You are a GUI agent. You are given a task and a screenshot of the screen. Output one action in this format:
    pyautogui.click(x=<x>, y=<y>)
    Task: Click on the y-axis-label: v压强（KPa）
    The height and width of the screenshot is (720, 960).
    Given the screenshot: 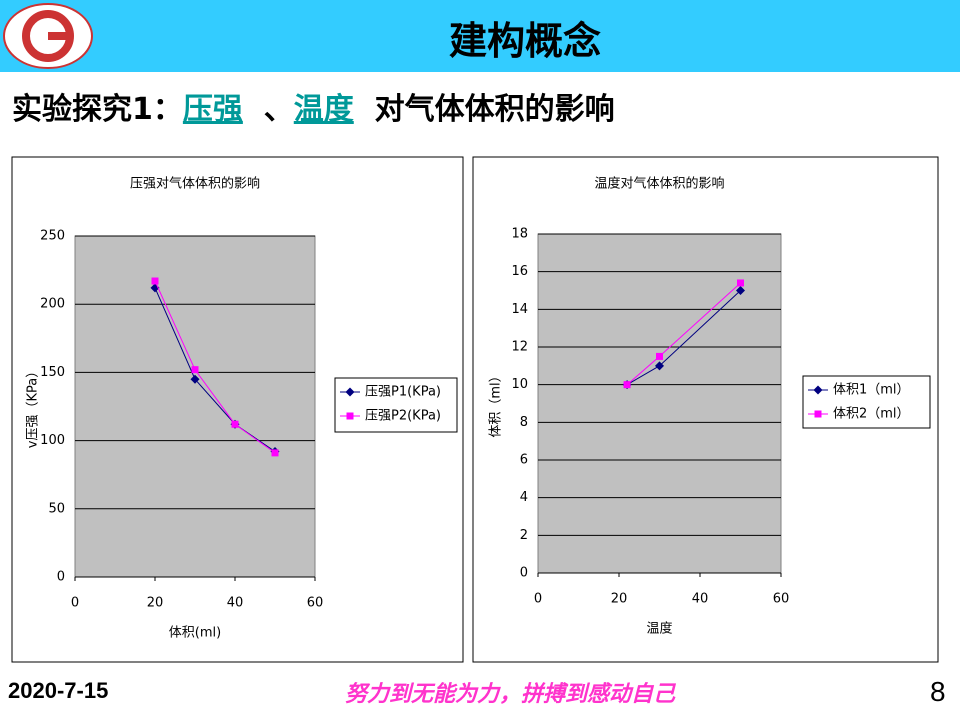 What is the action you would take?
    pyautogui.click(x=33, y=406)
    